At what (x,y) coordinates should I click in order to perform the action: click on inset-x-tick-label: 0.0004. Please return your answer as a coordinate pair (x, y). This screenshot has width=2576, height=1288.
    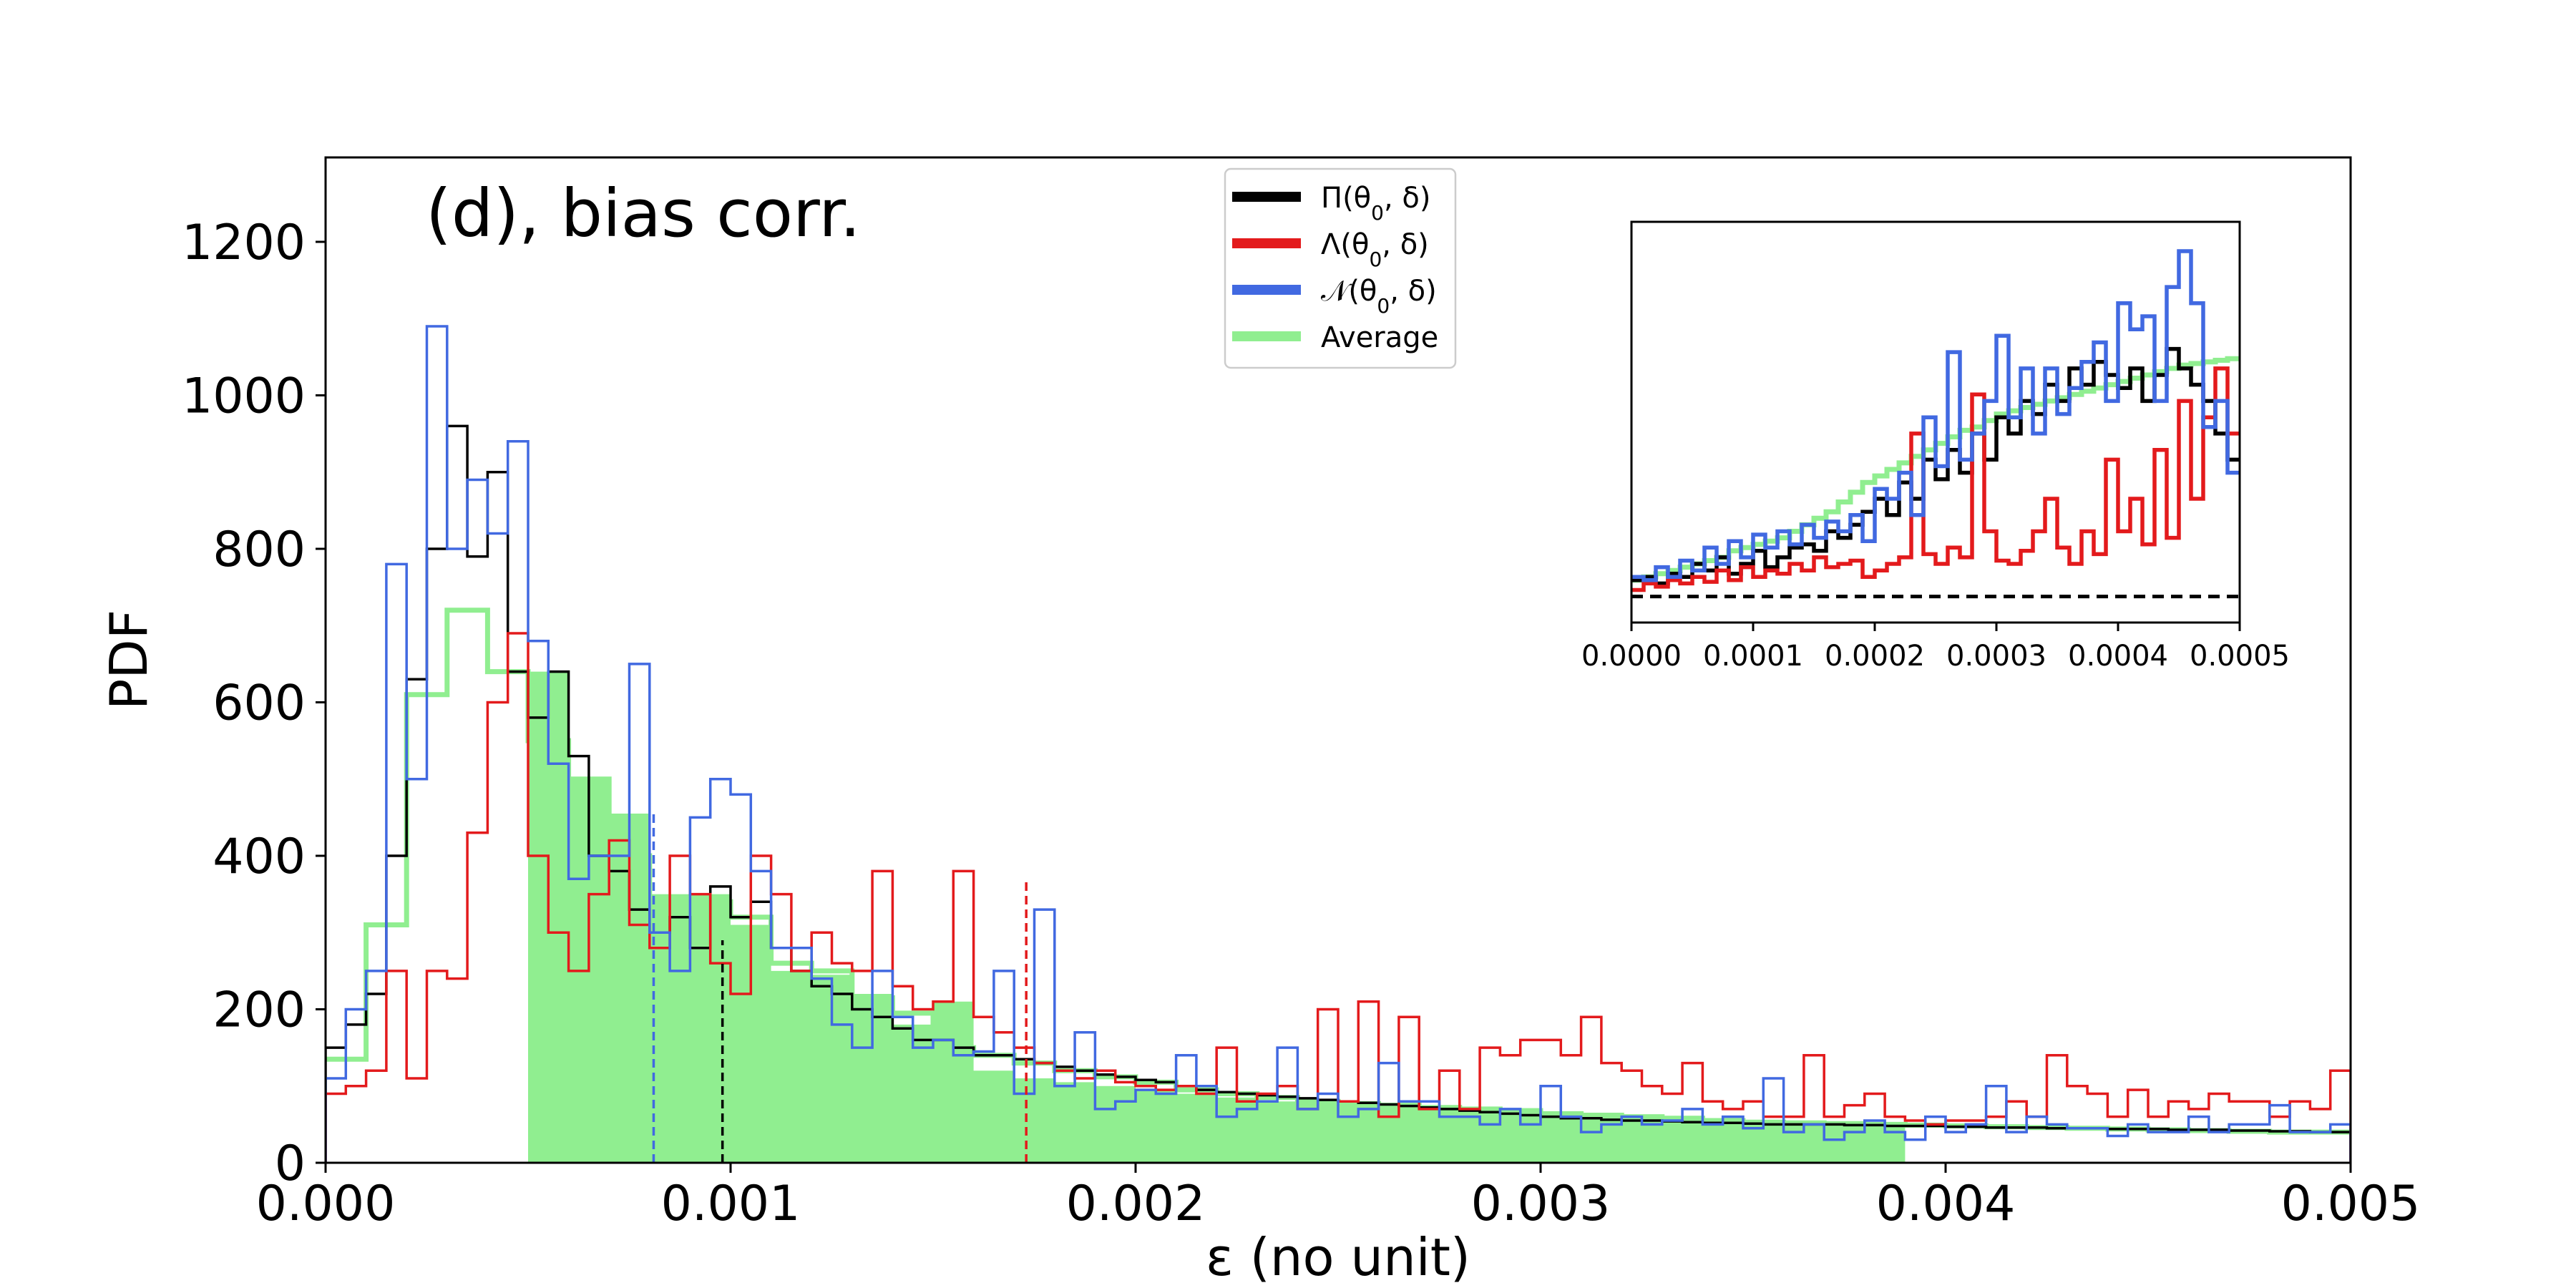
    Looking at the image, I should click on (2118, 656).